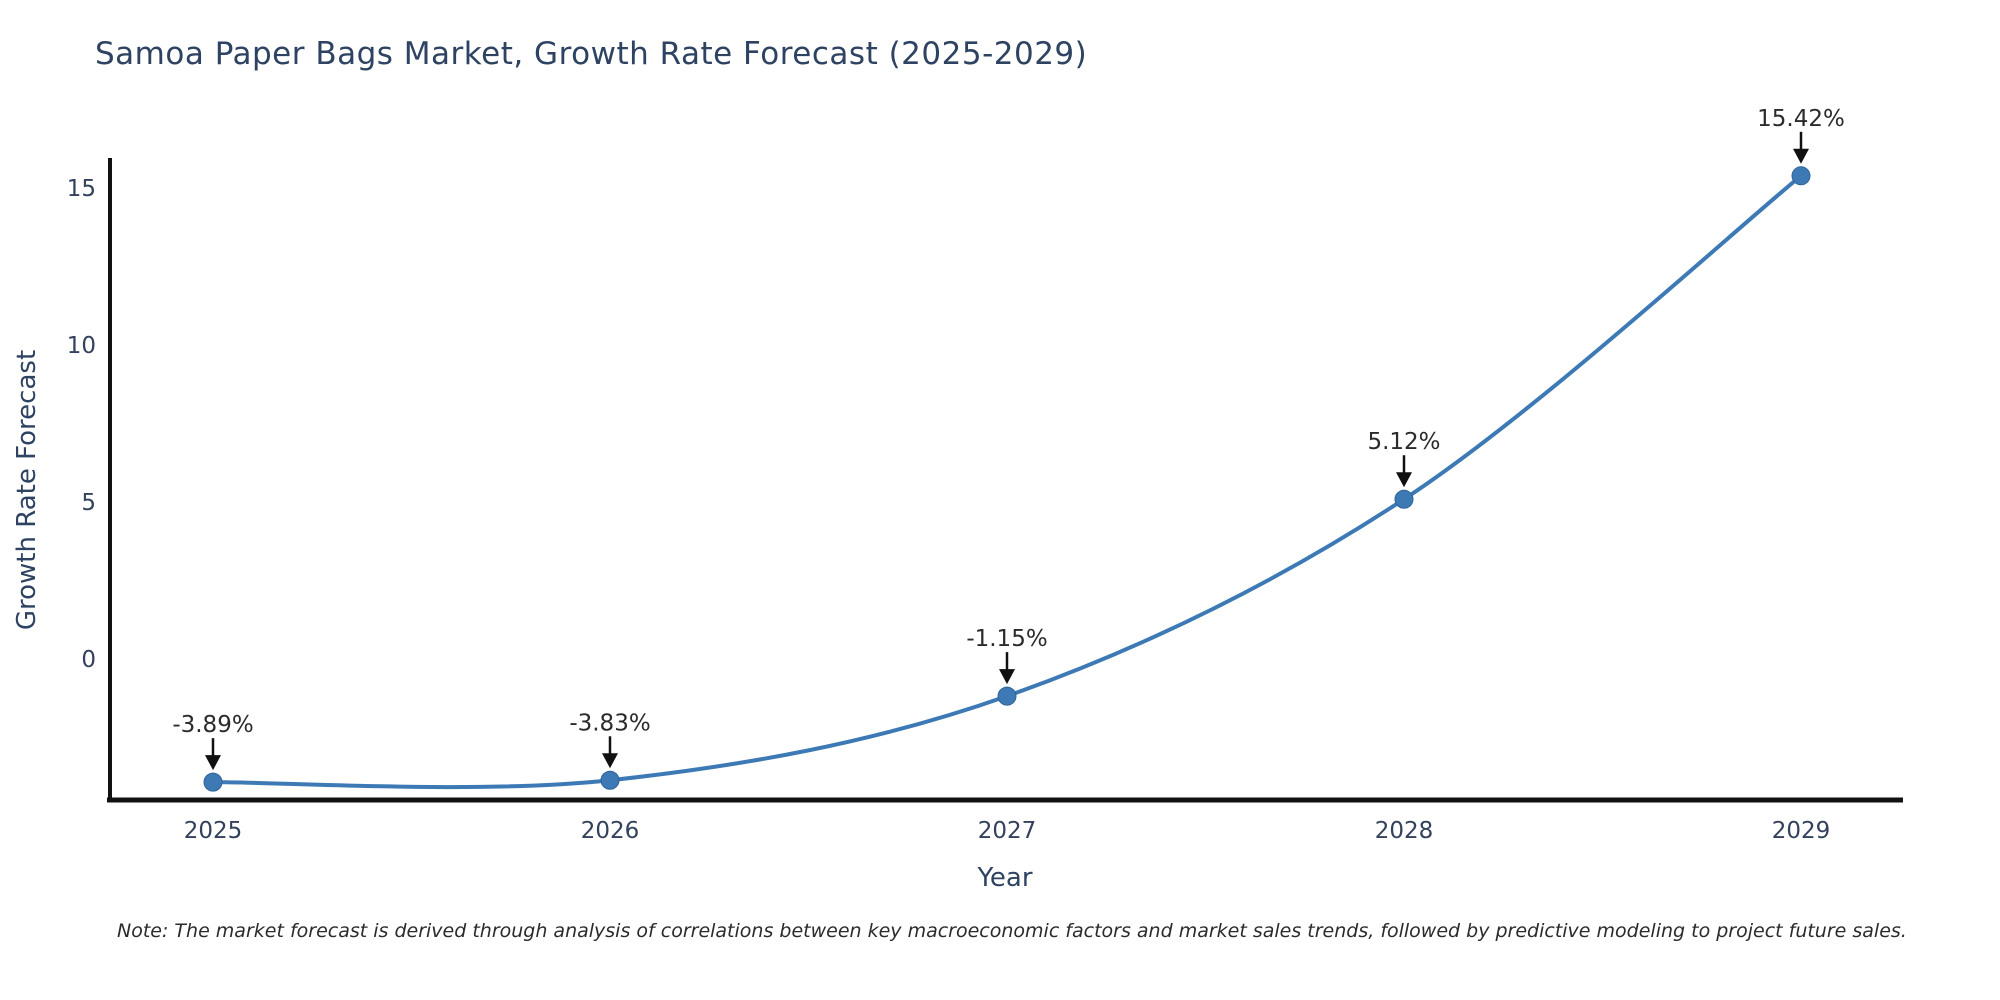  I want to click on y-tick-label: 0, so click(88, 660).